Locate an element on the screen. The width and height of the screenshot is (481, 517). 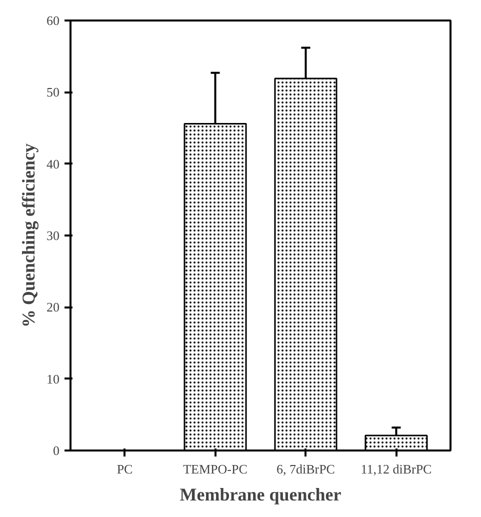
y-tick-label: 0 is located at coordinates (56, 450).